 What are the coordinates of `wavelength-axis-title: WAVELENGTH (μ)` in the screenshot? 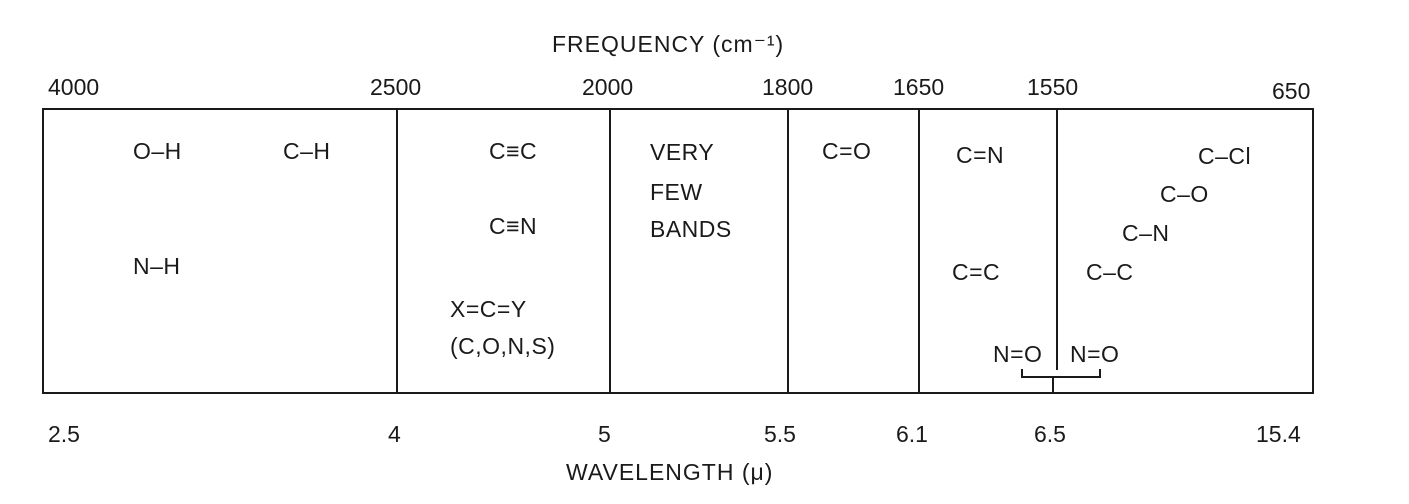 It's located at (670, 472).